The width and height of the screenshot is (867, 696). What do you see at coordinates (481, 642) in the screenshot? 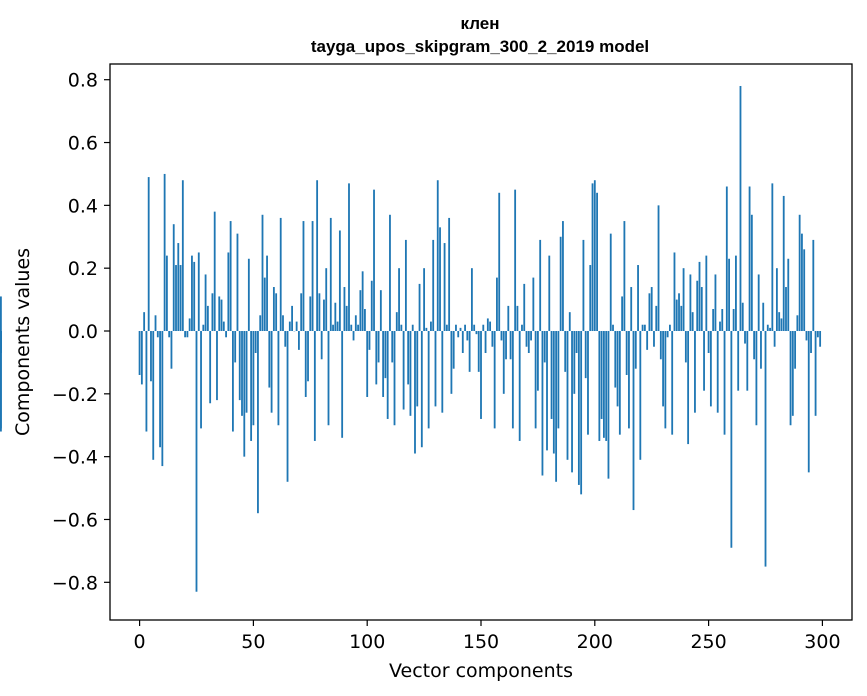
I see `x-tick-label: 150` at bounding box center [481, 642].